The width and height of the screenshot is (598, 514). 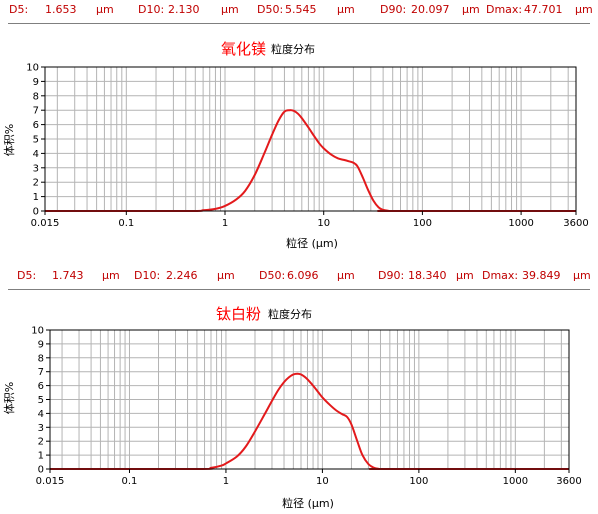 What do you see at coordinates (68, 275) in the screenshot?
I see `d5-value: 1.743` at bounding box center [68, 275].